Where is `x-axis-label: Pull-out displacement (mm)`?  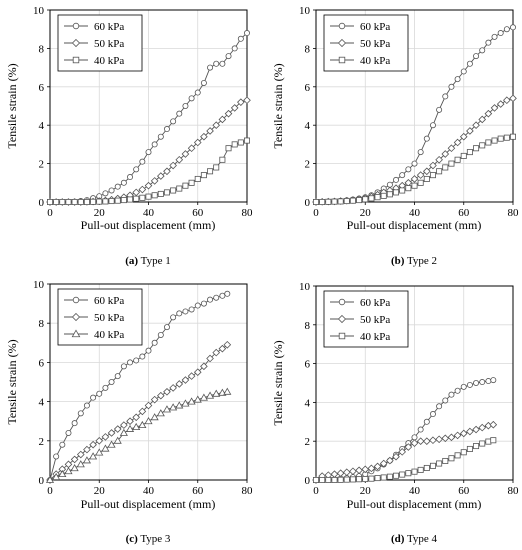
x-axis-label: Pull-out displacement (mm) is located at coordinates (414, 225).